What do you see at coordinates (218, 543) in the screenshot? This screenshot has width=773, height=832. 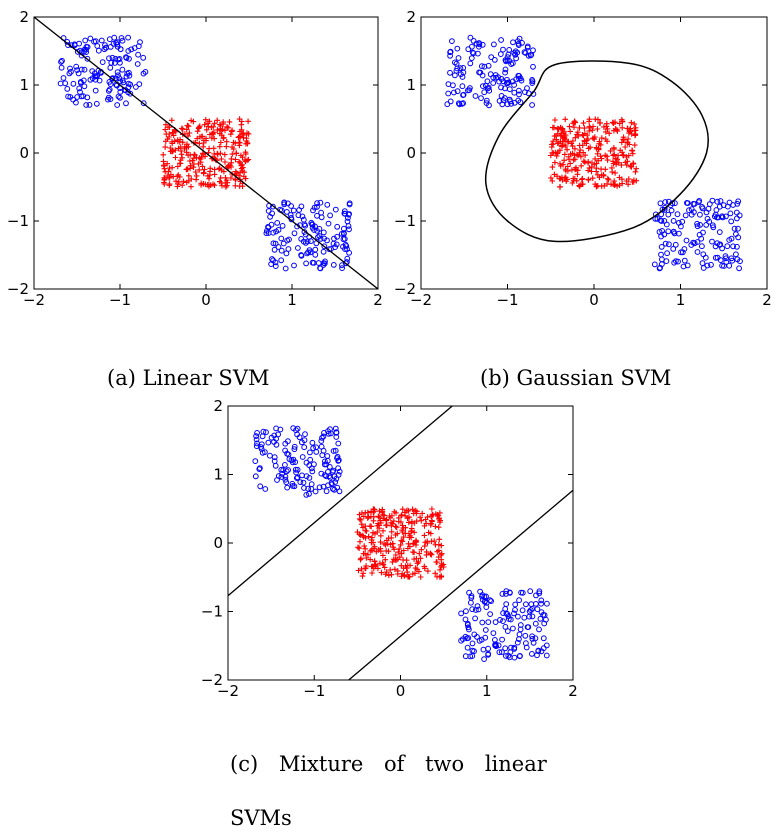 I see `y-tick-label: 0` at bounding box center [218, 543].